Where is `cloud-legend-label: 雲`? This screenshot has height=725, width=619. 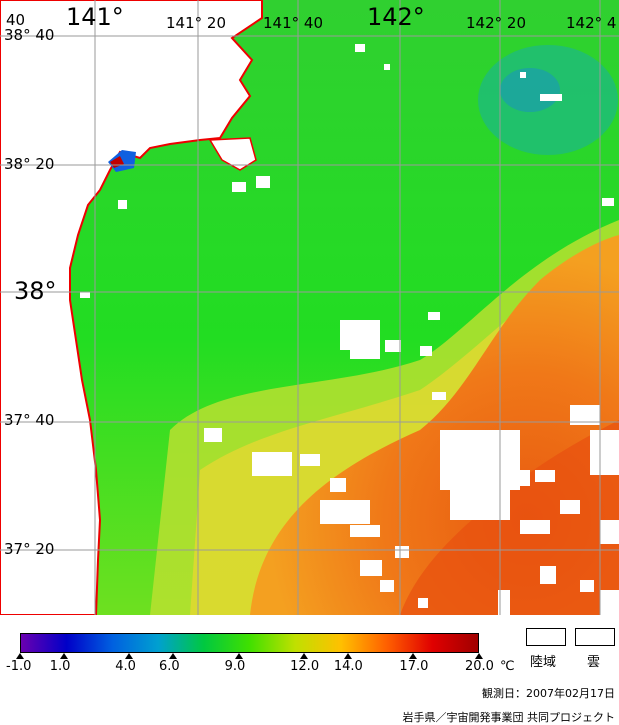 cloud-legend-label: 雲 is located at coordinates (594, 662).